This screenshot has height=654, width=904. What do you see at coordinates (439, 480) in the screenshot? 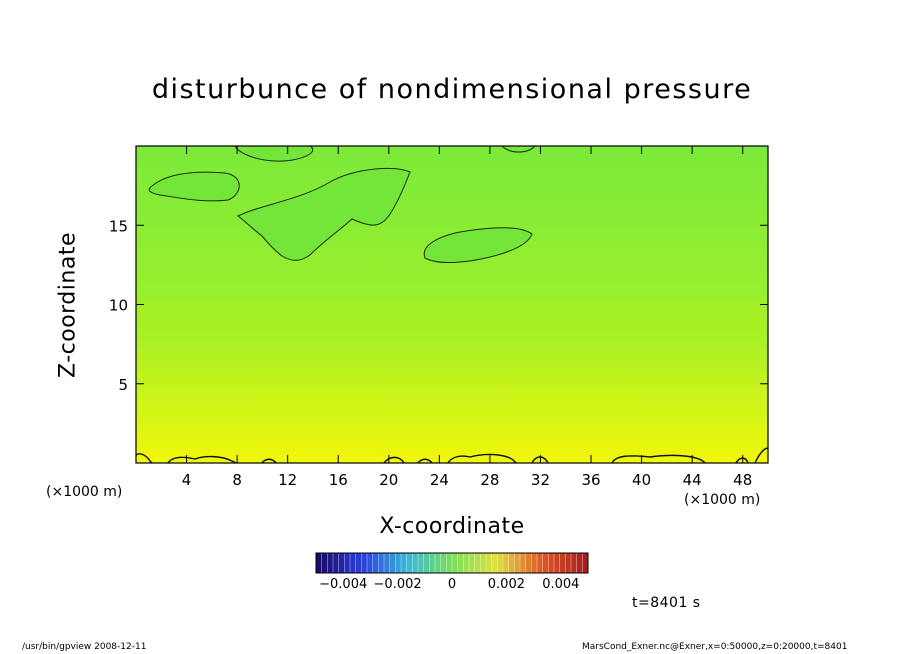
I see `x-tick-label: 24` at bounding box center [439, 480].